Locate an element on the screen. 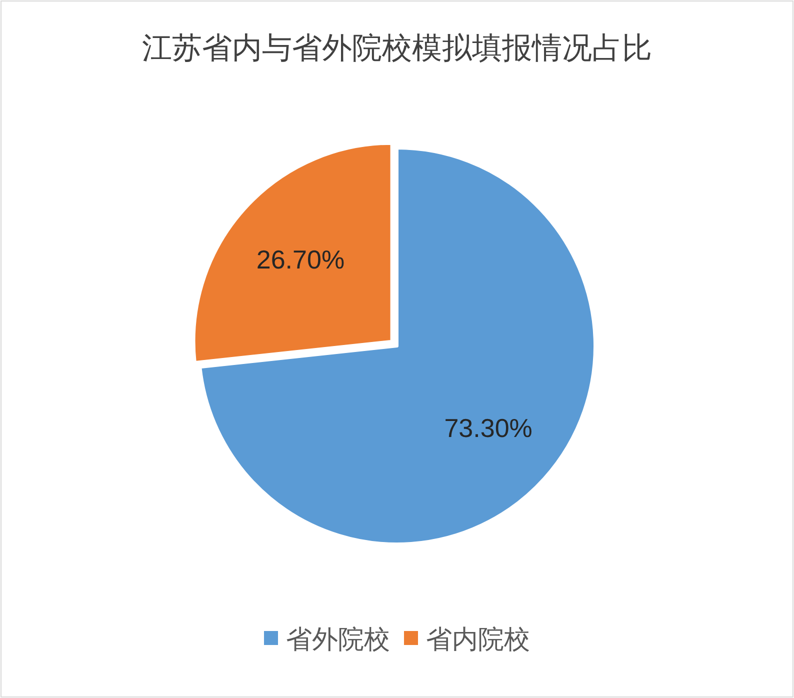  data-label: 26.70% is located at coordinates (300, 259).